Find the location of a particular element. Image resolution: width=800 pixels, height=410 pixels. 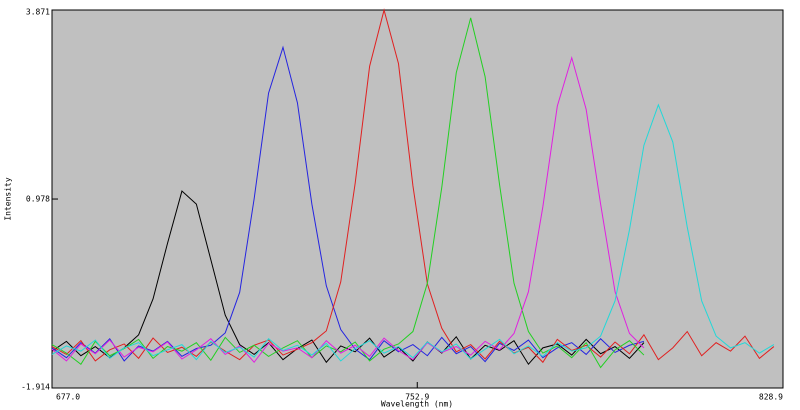

x-axis-label: Wavelength (nm) is located at coordinates (417, 404).